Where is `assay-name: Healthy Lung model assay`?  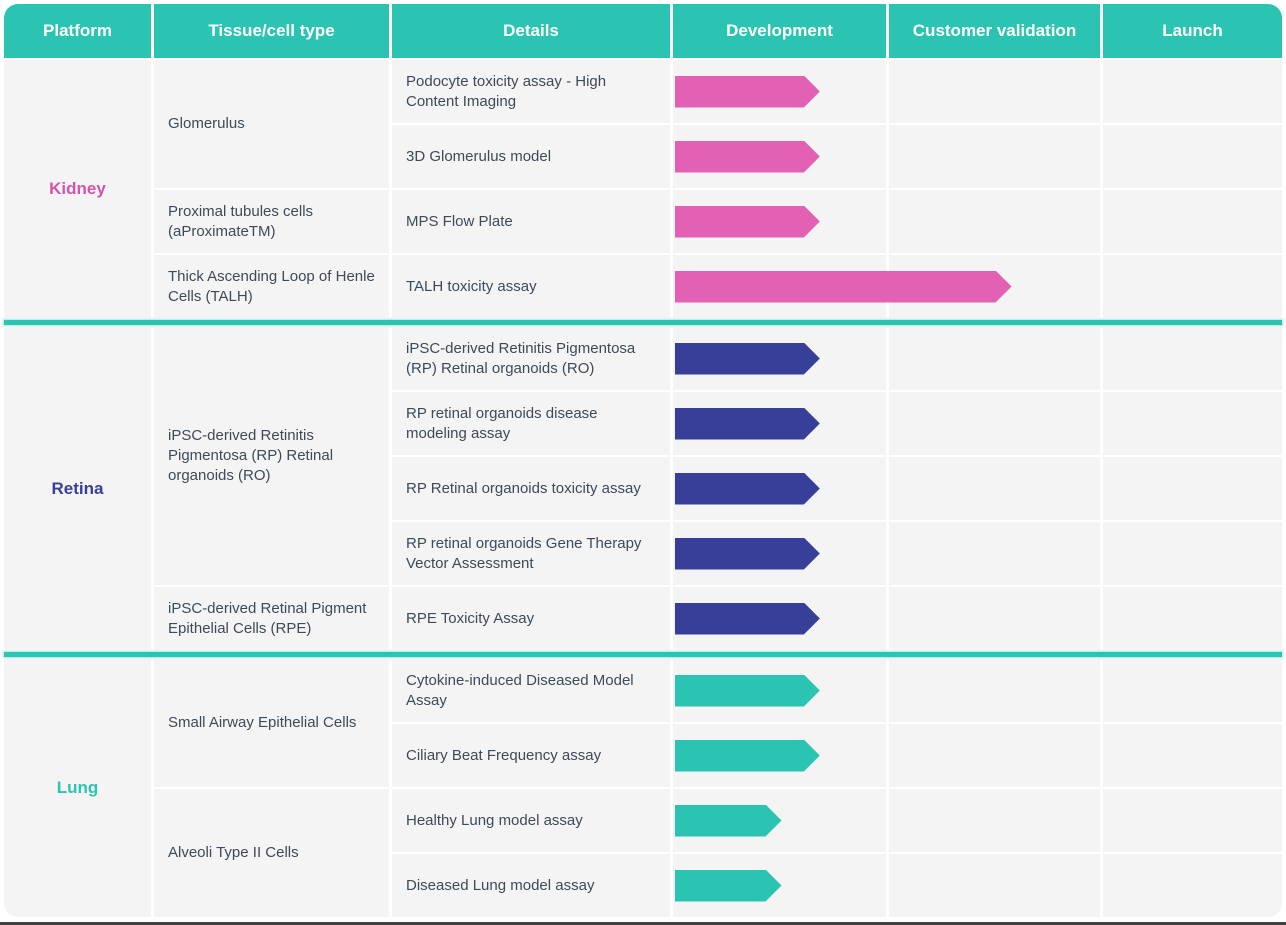
assay-name: Healthy Lung model assay is located at coordinates (494, 820).